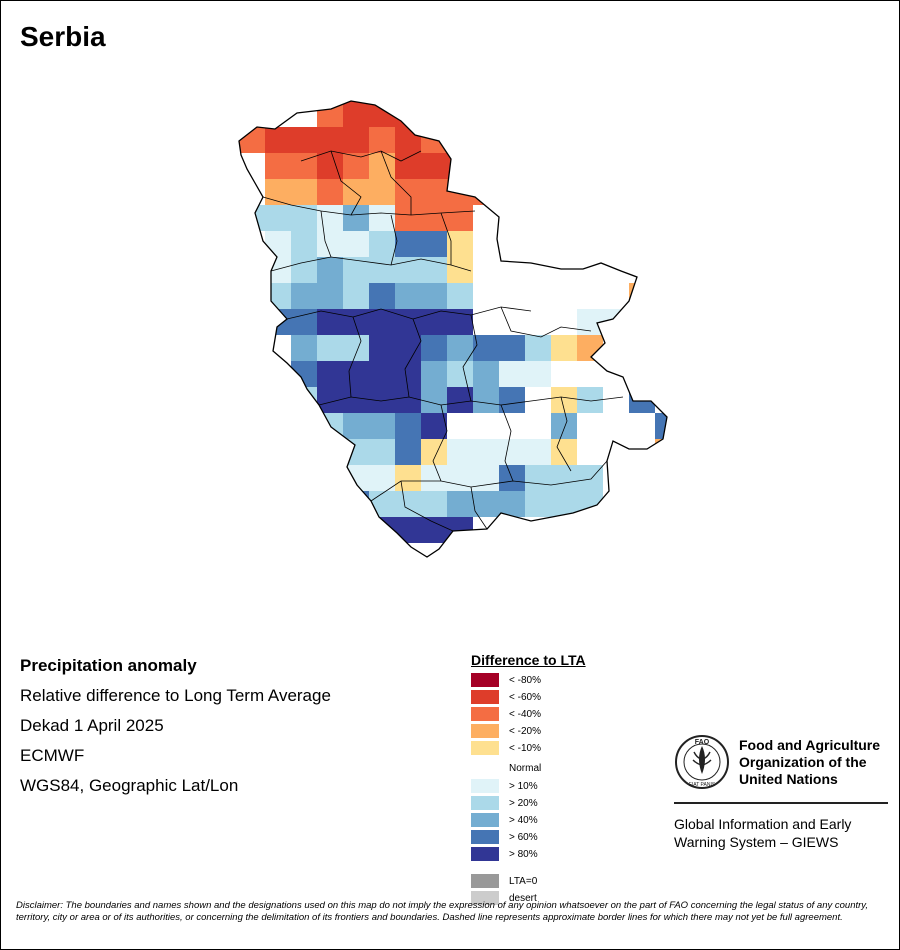 The height and width of the screenshot is (950, 900). What do you see at coordinates (52, 755) in the screenshot?
I see `info-line-3: ECMWF` at bounding box center [52, 755].